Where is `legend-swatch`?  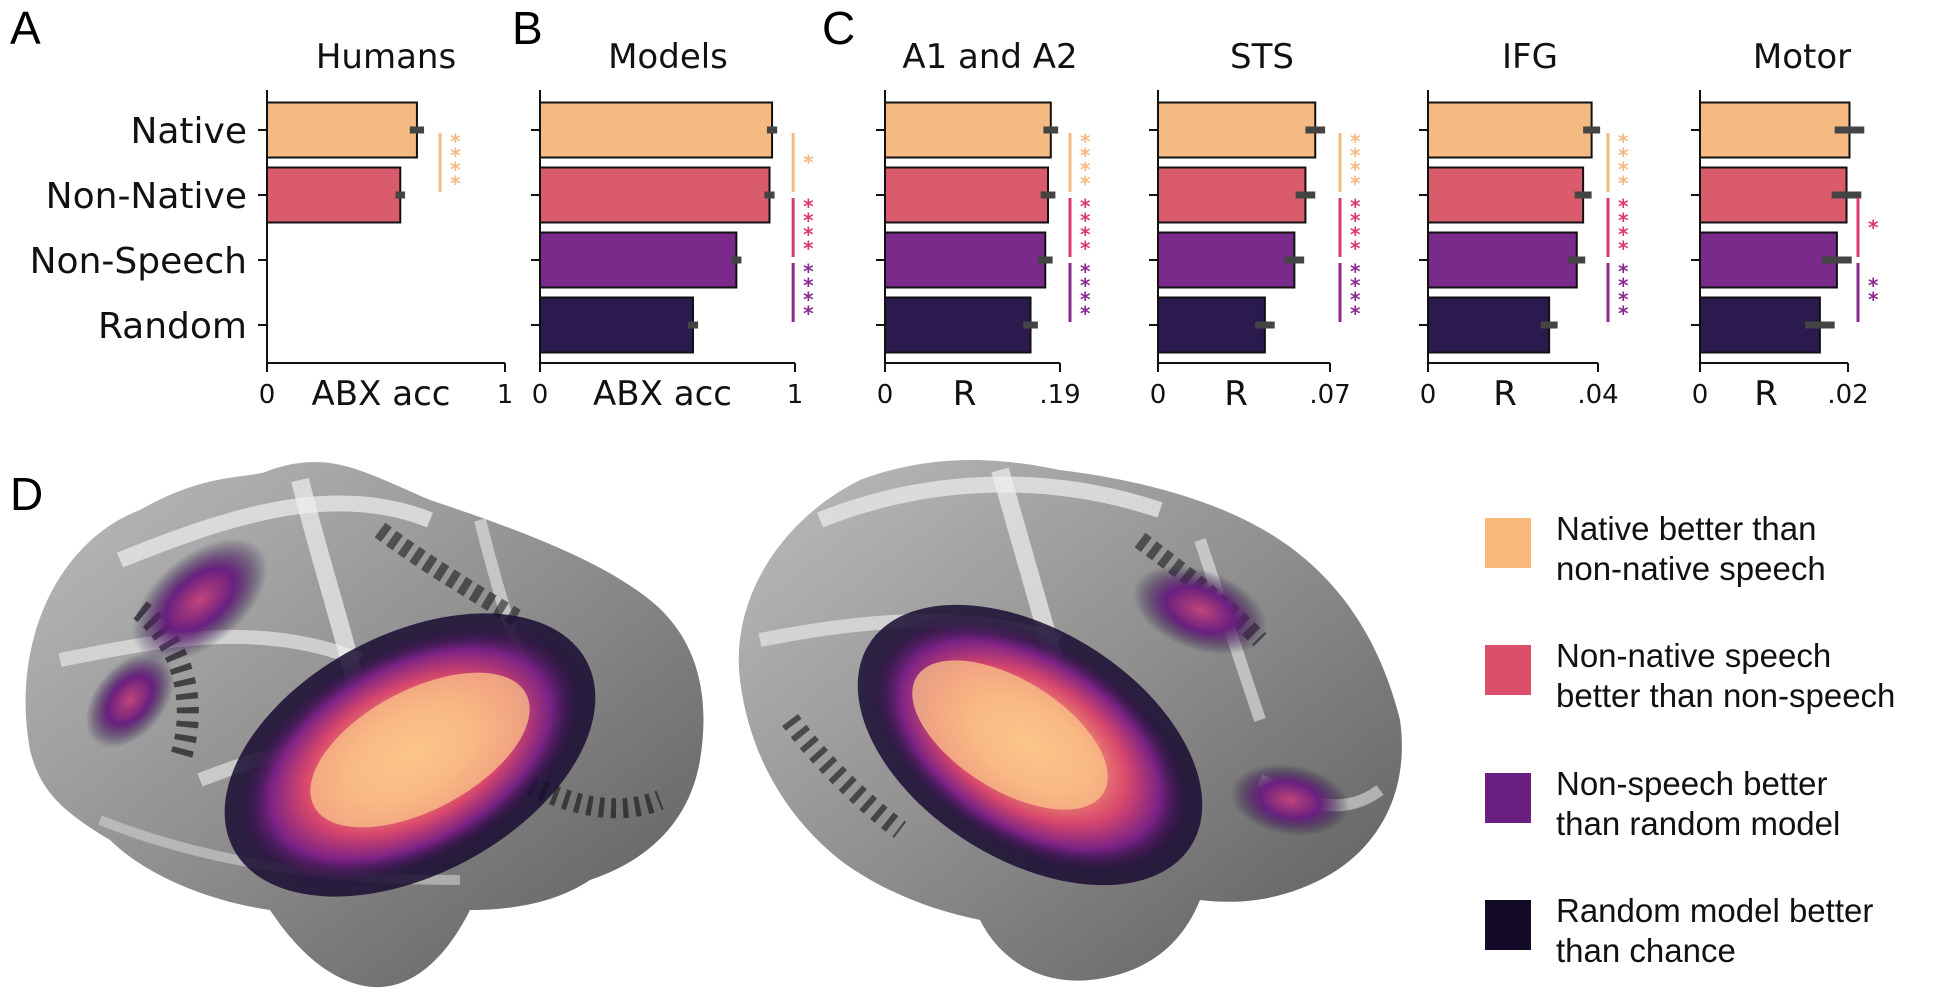 legend-swatch is located at coordinates (1508, 670).